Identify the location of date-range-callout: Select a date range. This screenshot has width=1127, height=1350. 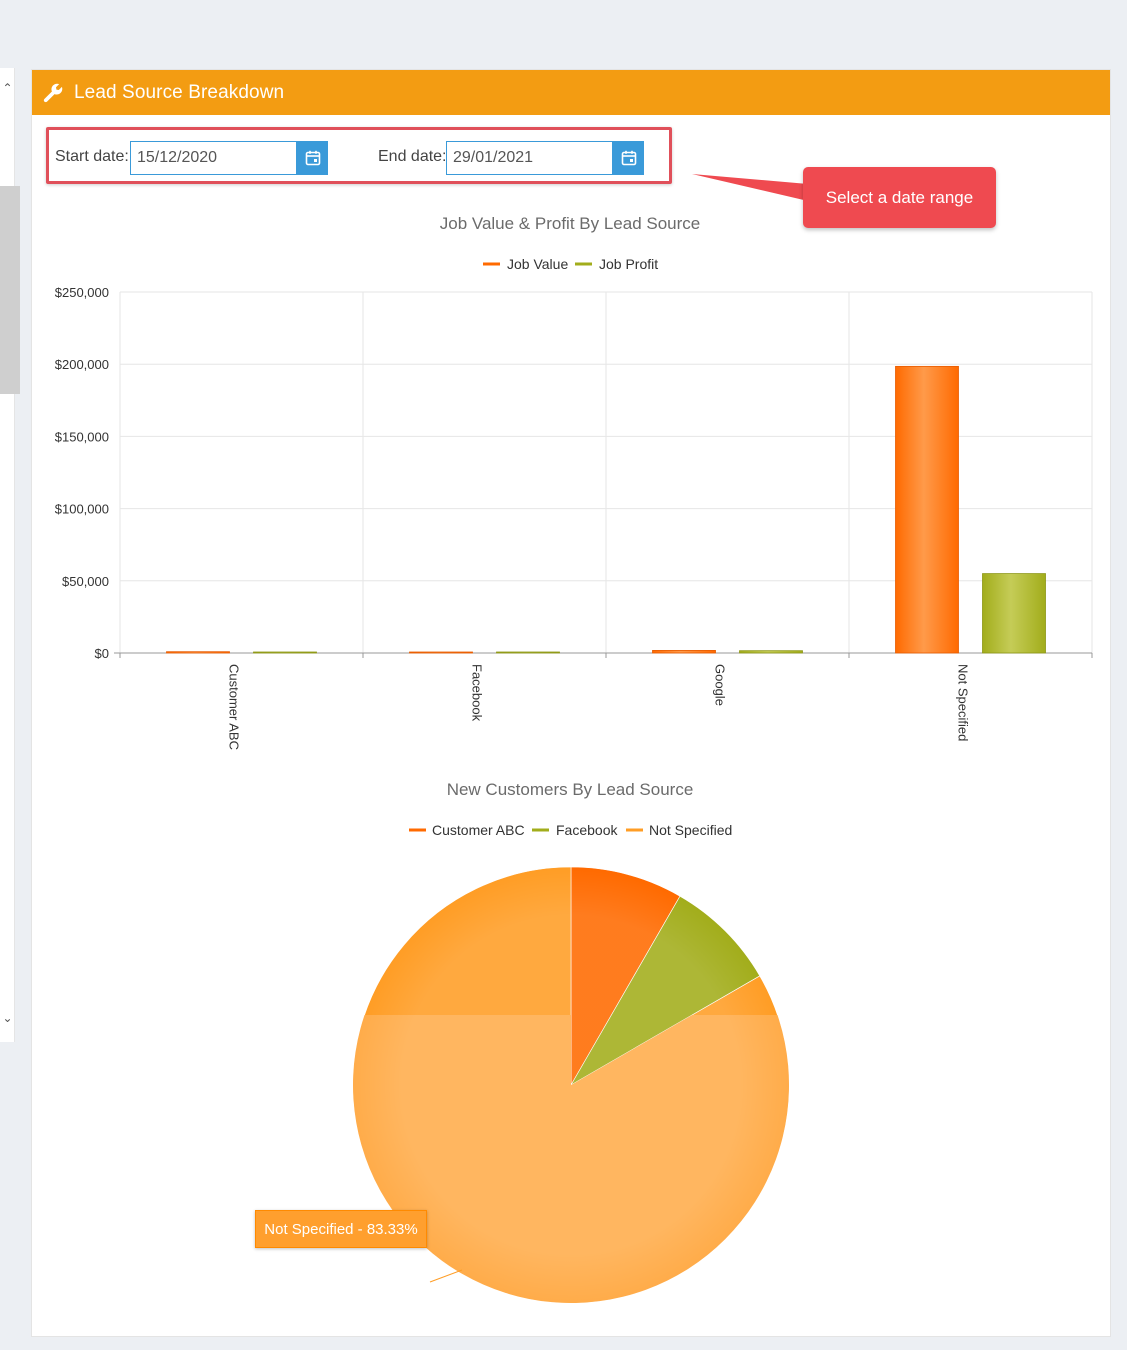
(899, 197).